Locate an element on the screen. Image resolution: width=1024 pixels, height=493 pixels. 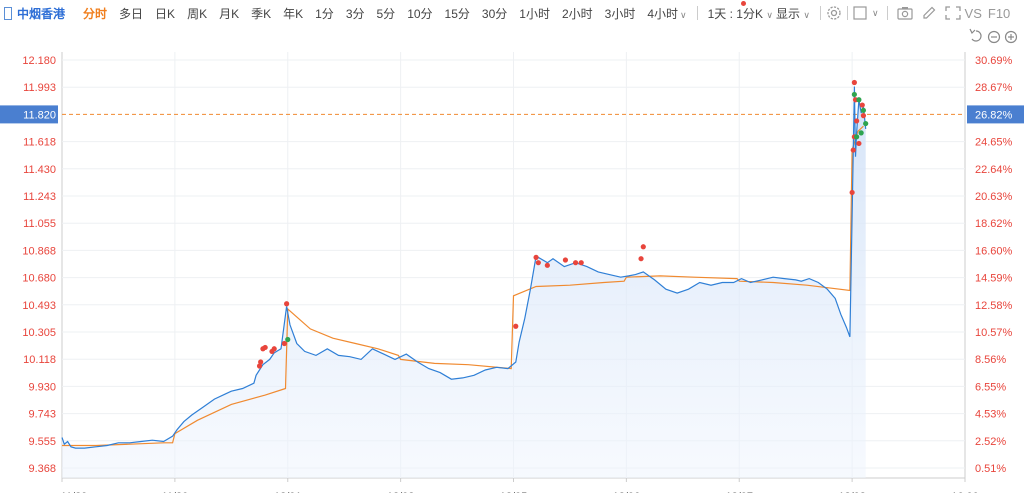
zoom-out-icon is located at coordinates (994, 37).